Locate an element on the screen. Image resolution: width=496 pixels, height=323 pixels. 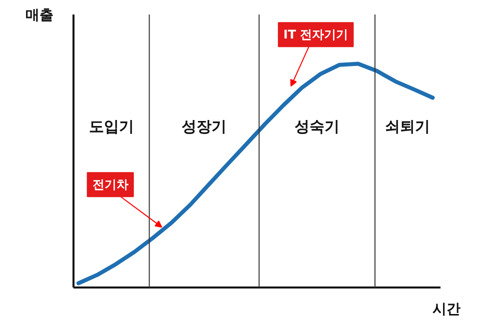
text: IT 전자기기 is located at coordinates (315, 35).